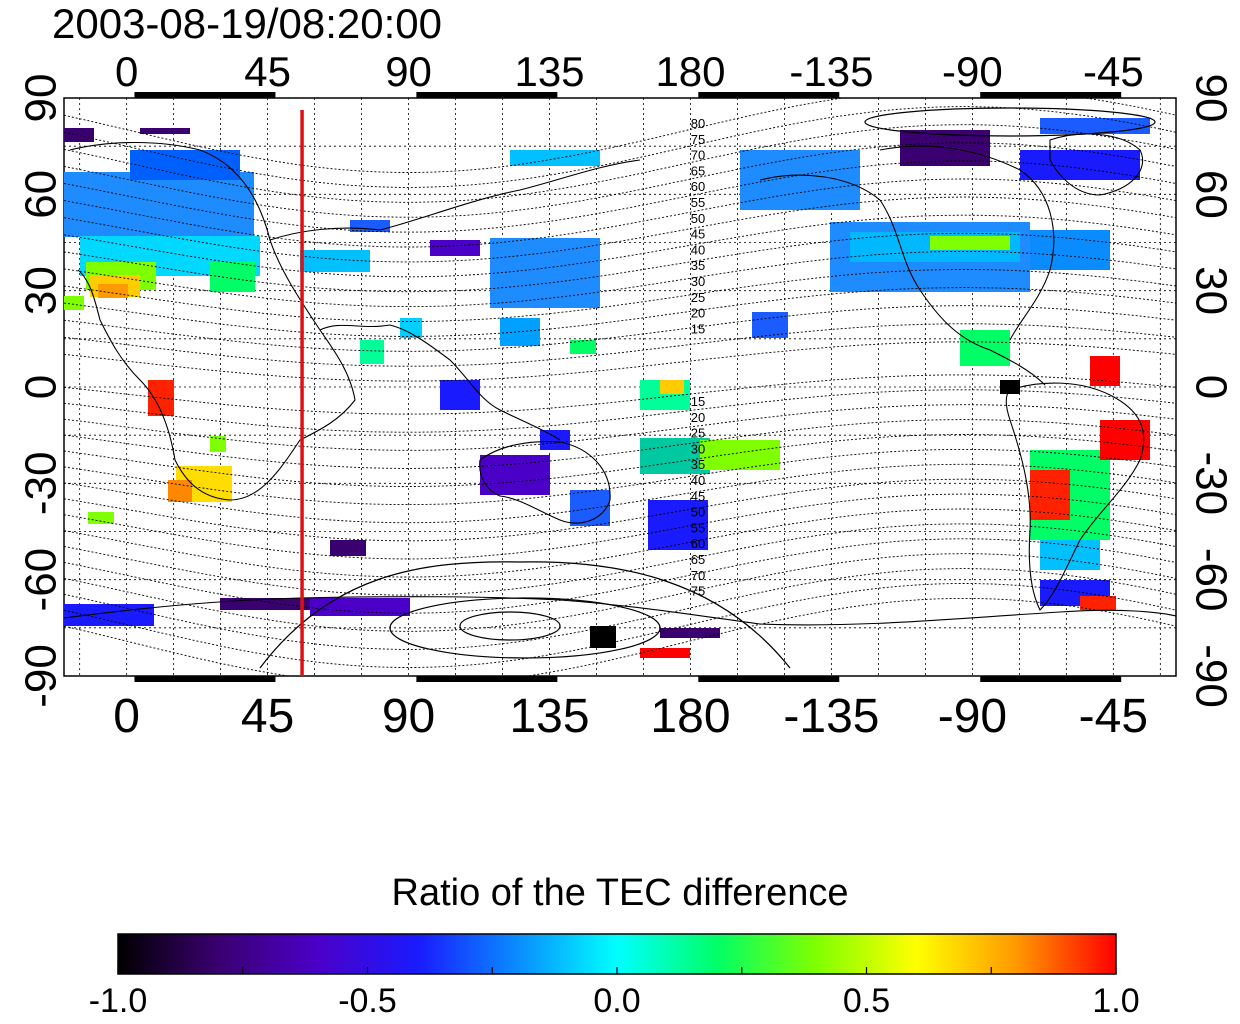 This screenshot has height=1024, width=1240. What do you see at coordinates (972, 71) in the screenshot?
I see `top-lon-label: -90` at bounding box center [972, 71].